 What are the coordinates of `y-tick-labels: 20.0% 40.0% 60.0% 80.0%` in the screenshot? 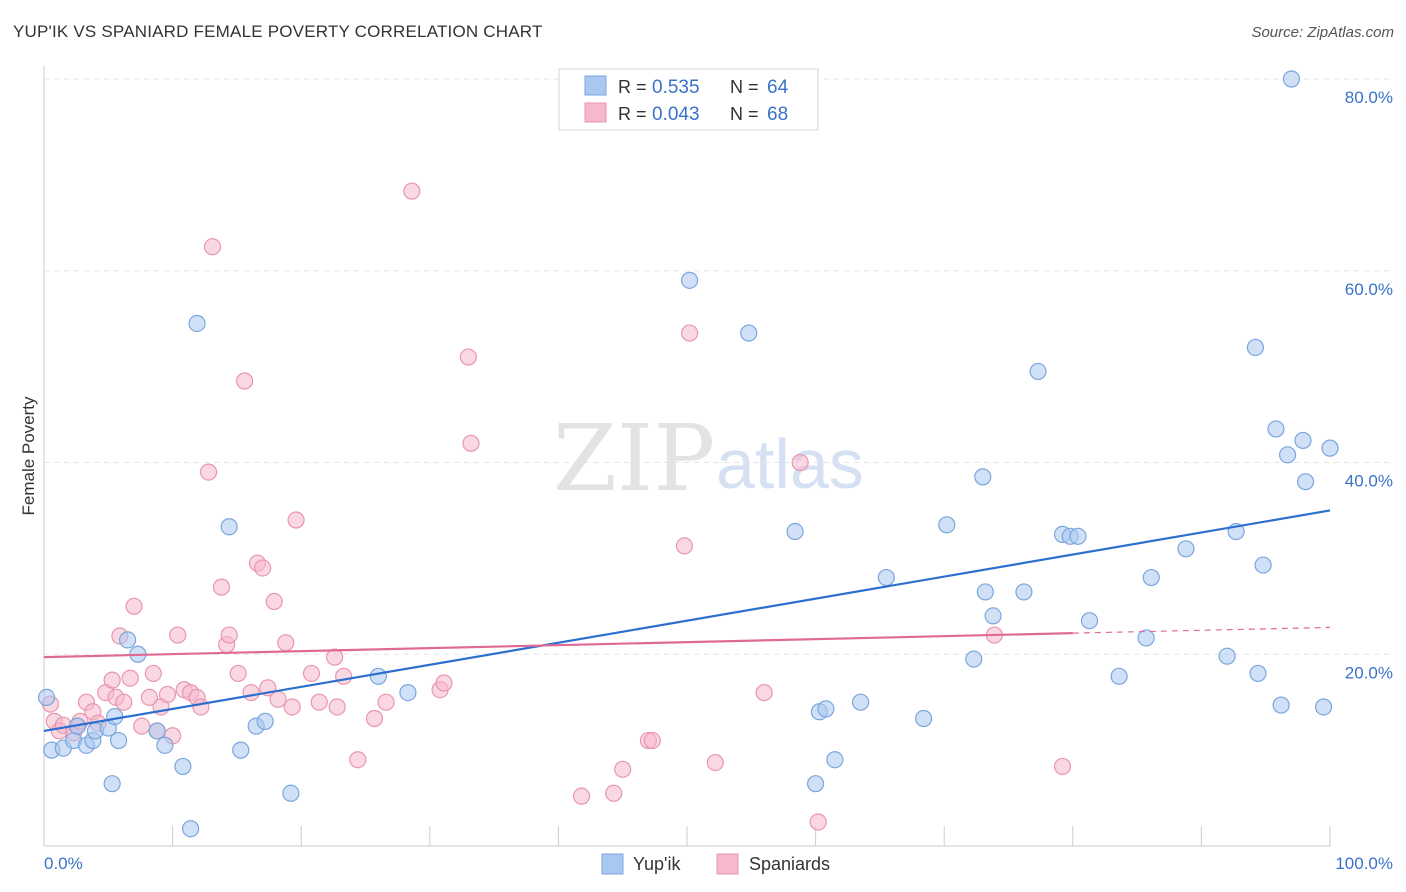 It's located at (1369, 385).